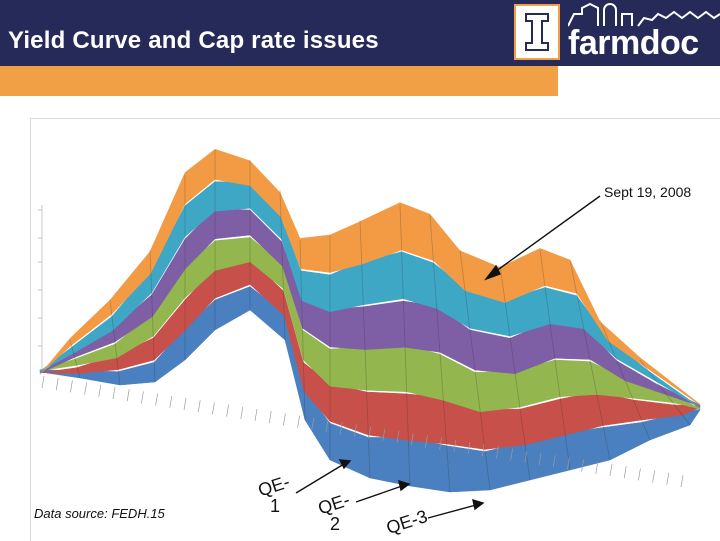  What do you see at coordinates (275, 506) in the screenshot?
I see `qe1-label-bottom: 1` at bounding box center [275, 506].